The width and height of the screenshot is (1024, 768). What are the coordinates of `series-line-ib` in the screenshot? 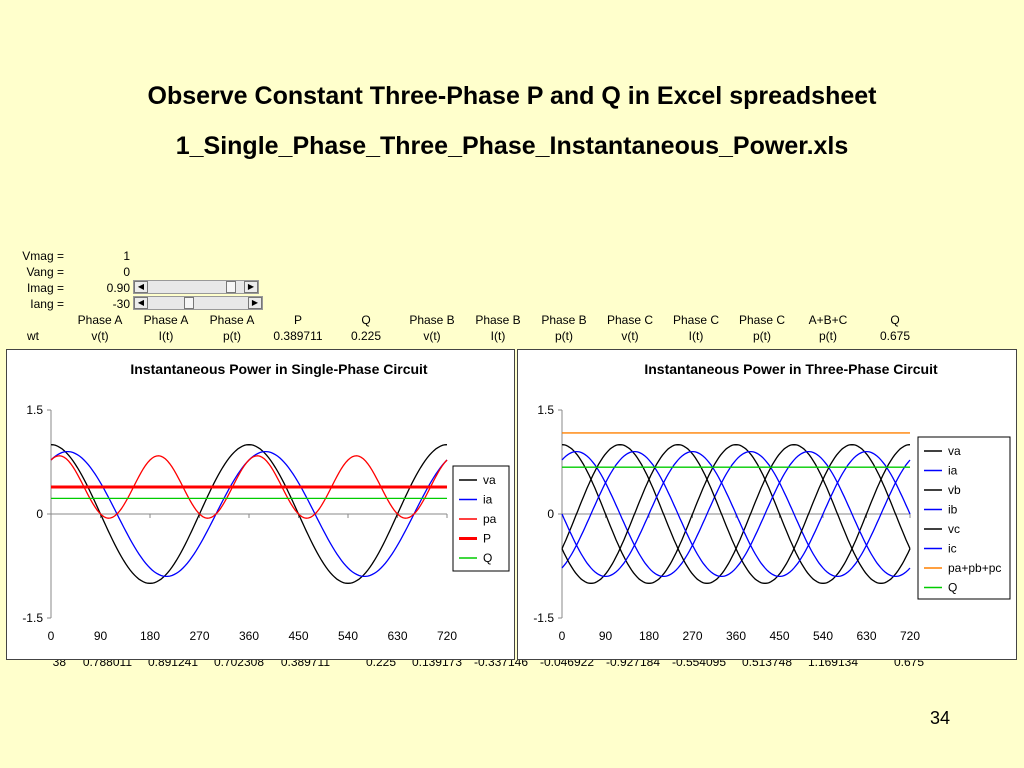 It's located at (736, 514).